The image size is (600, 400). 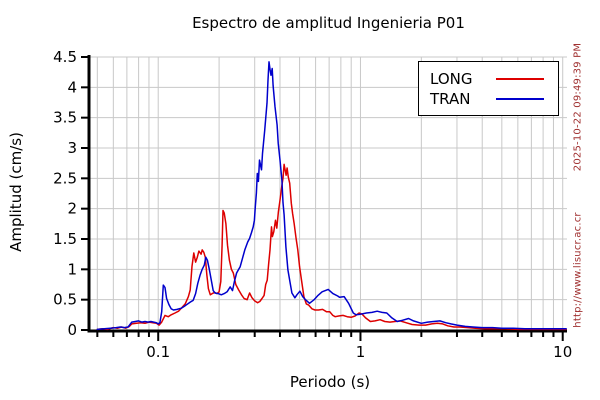 What do you see at coordinates (330, 382) in the screenshot?
I see `x-axis-title: Periodo (s)` at bounding box center [330, 382].